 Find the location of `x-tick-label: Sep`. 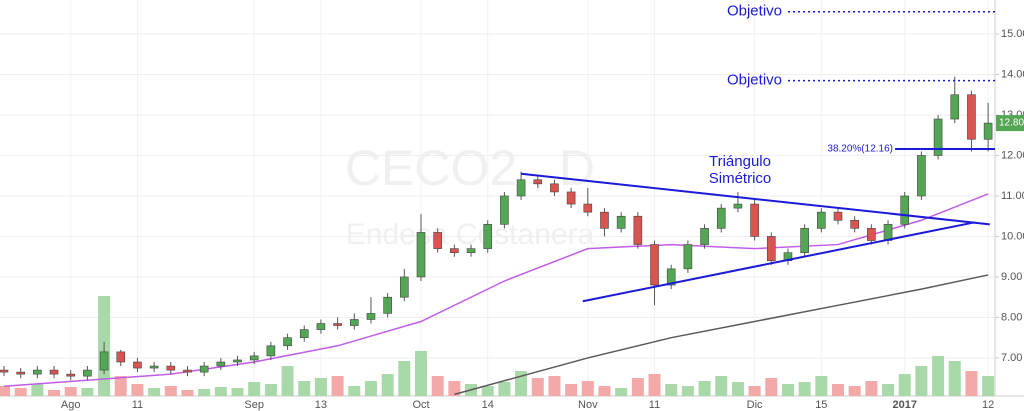

x-tick-label: Sep is located at coordinates (254, 405).